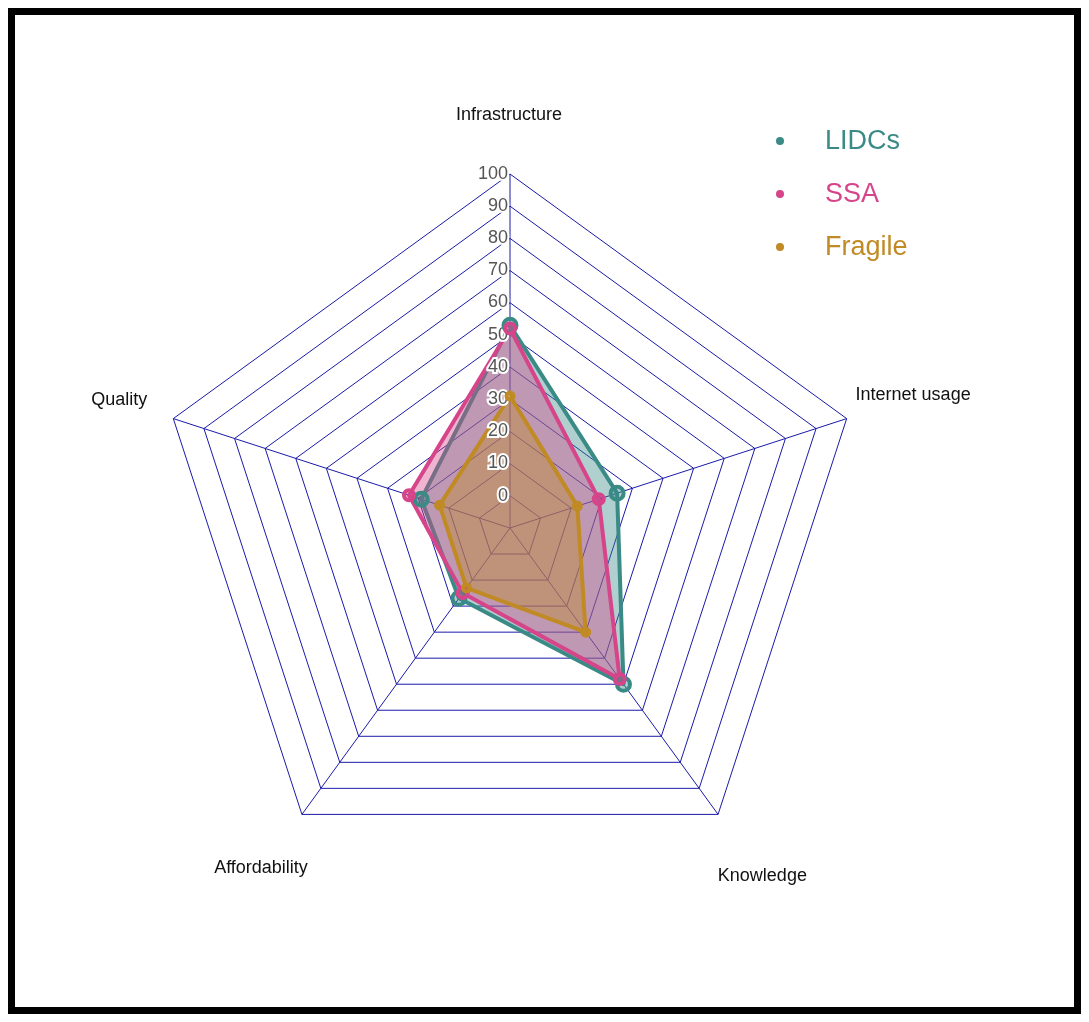 The height and width of the screenshot is (1022, 1089). What do you see at coordinates (261, 866) in the screenshot?
I see `spoke-label: Affordability` at bounding box center [261, 866].